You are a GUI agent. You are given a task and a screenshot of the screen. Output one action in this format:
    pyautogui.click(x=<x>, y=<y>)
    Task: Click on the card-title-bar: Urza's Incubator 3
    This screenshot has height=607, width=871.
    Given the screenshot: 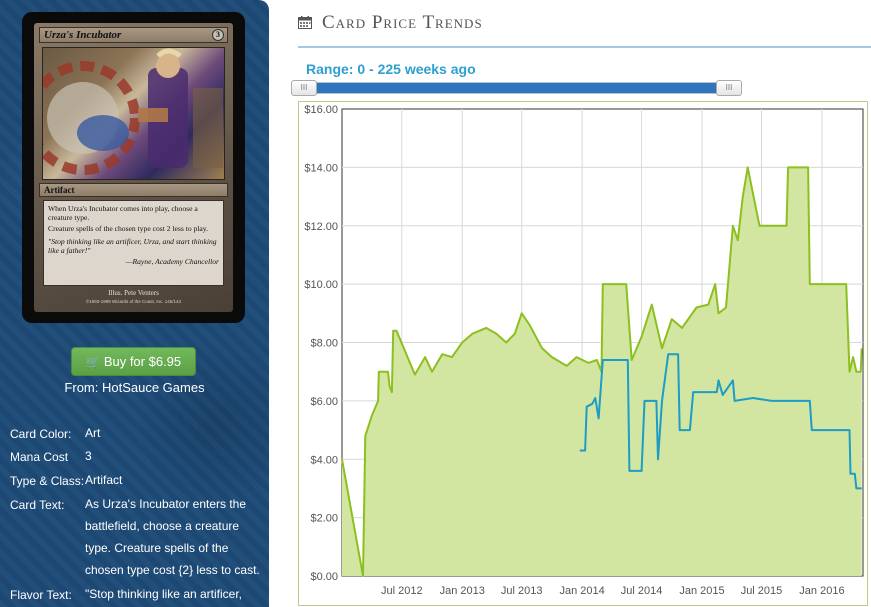 What is the action you would take?
    pyautogui.click(x=133, y=35)
    